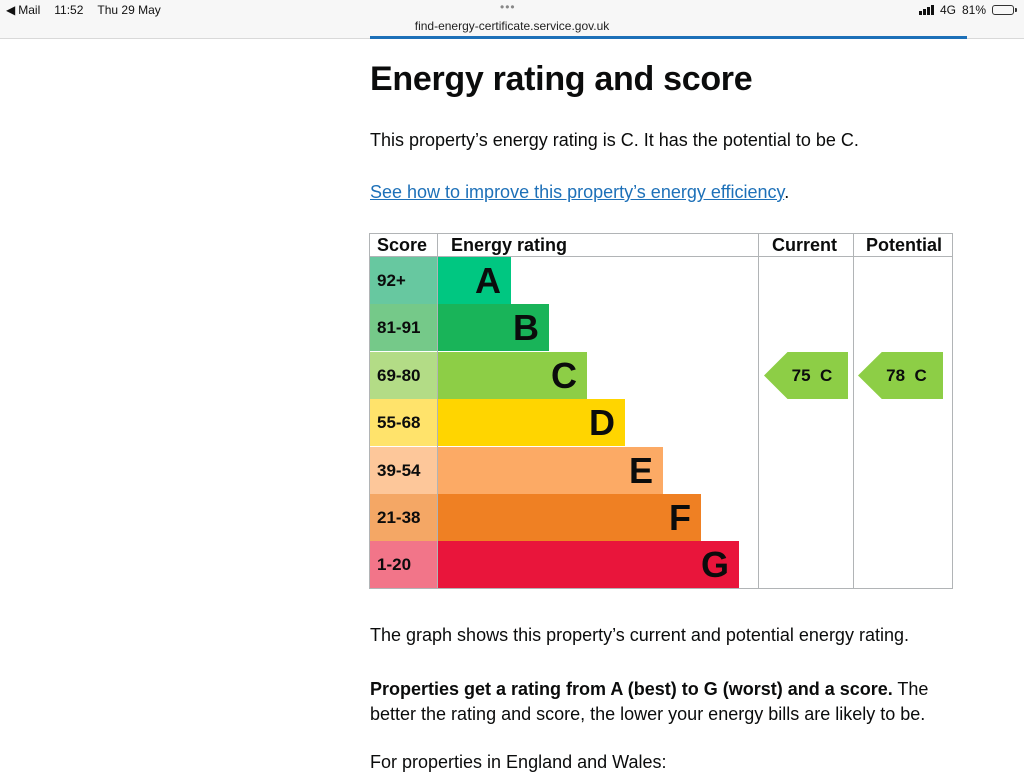 The image size is (1024, 773). I want to click on band-bar-c: C, so click(512, 375).